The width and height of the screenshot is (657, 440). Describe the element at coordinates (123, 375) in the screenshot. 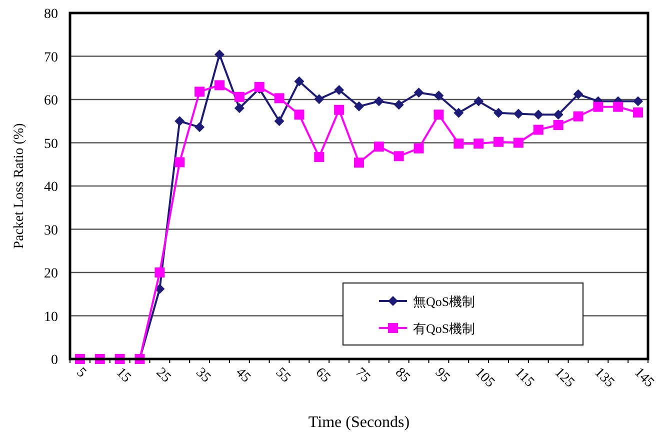

I see `x-tick-label: 15` at that location.